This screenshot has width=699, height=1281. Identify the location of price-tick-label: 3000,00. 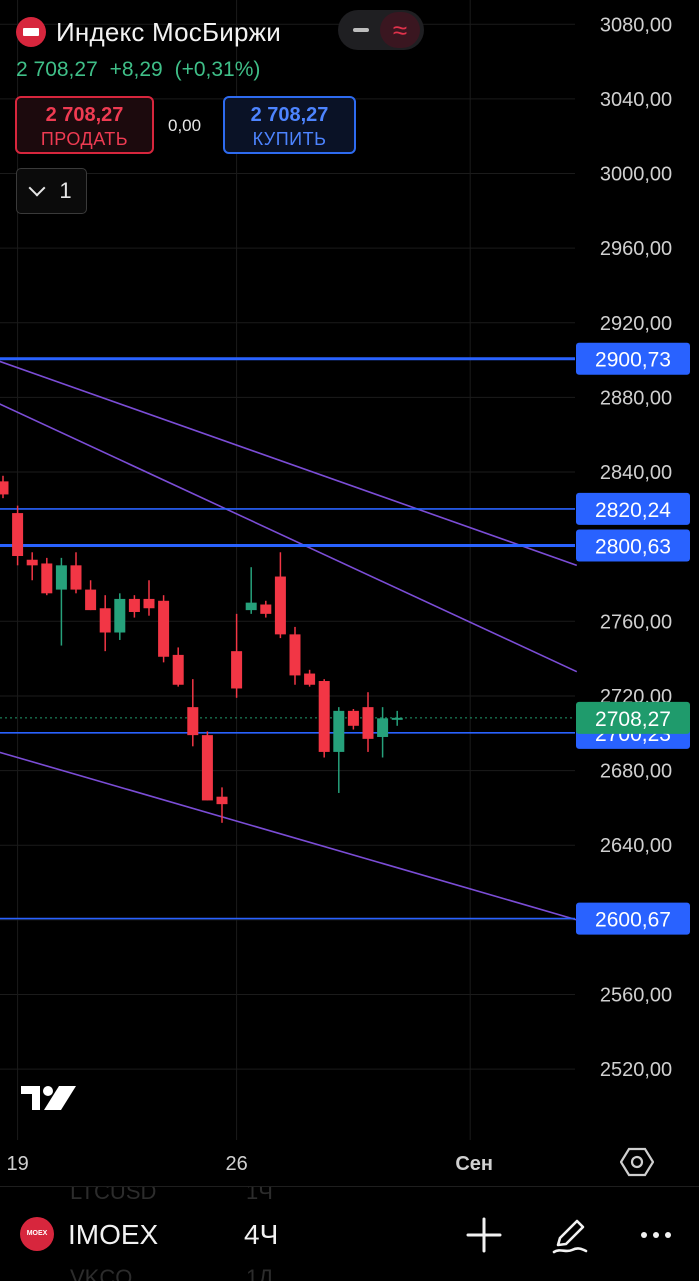
(636, 175).